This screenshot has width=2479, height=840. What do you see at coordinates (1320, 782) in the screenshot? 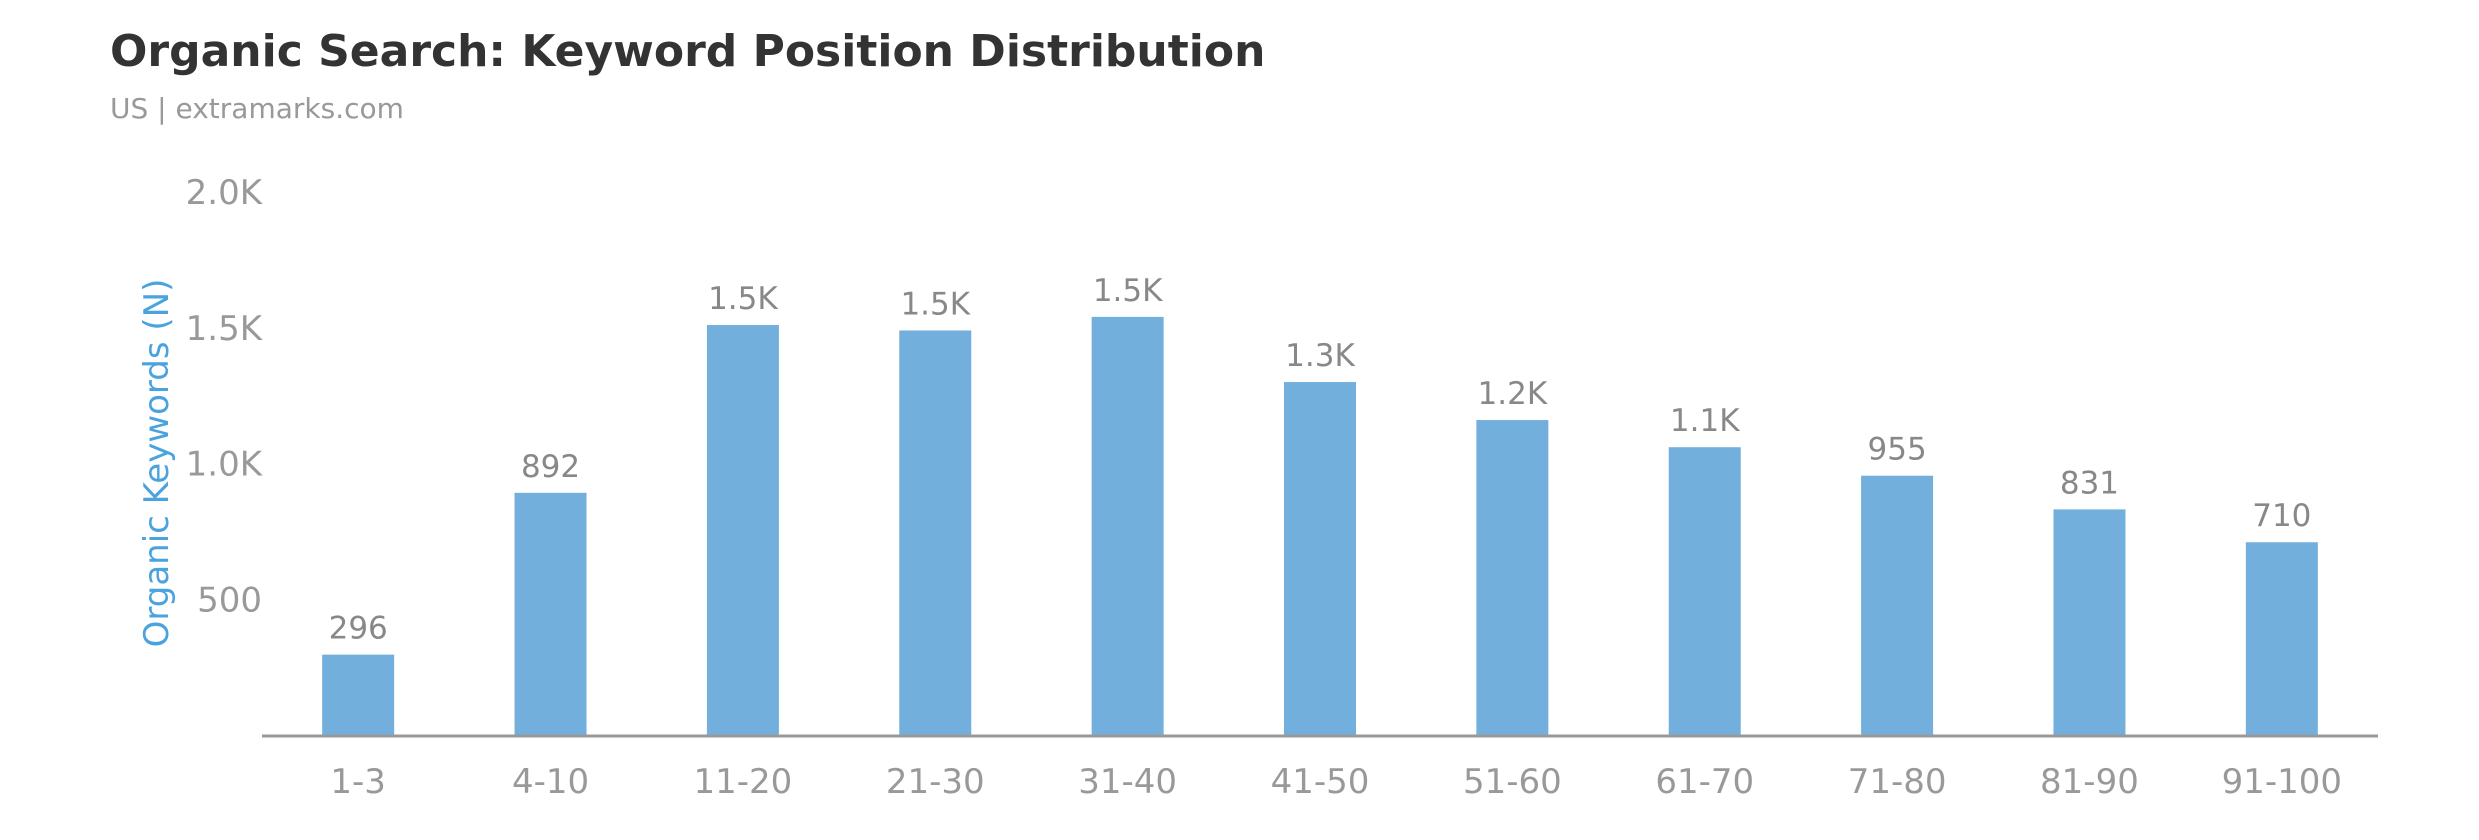
I see `x-tick-label: 41-50` at bounding box center [1320, 782].